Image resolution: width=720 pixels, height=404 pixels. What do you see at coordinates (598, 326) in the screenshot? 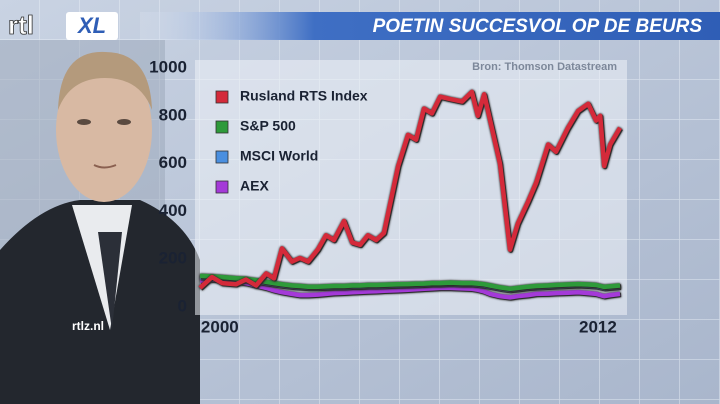
I see `x-tick-label: 2012` at bounding box center [598, 326].